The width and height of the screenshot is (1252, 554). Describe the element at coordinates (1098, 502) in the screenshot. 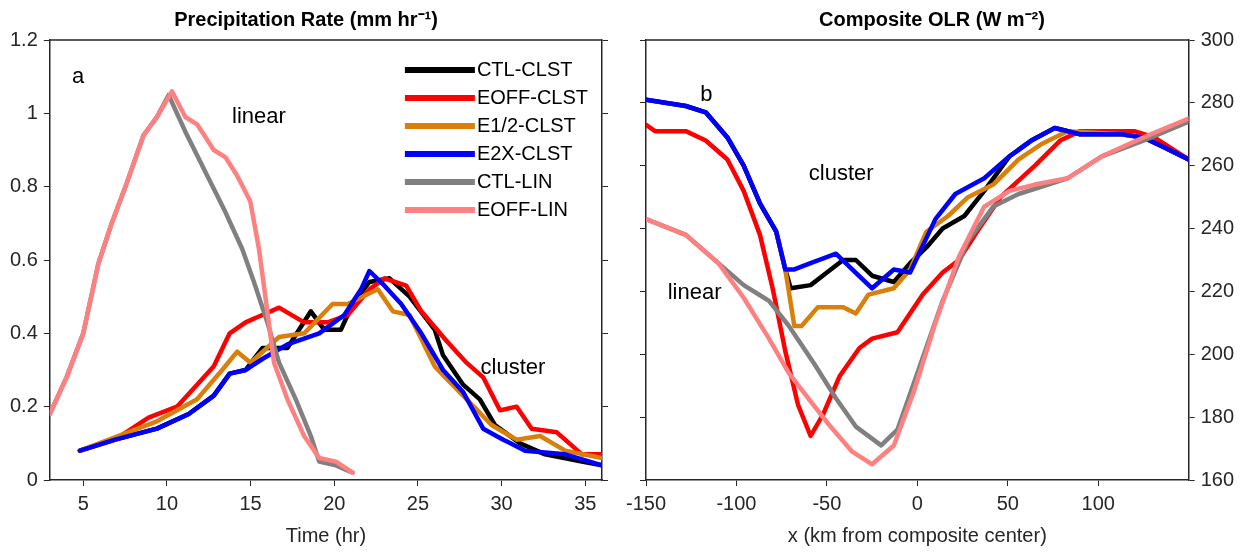

I see `x-tick-label: 100` at that location.